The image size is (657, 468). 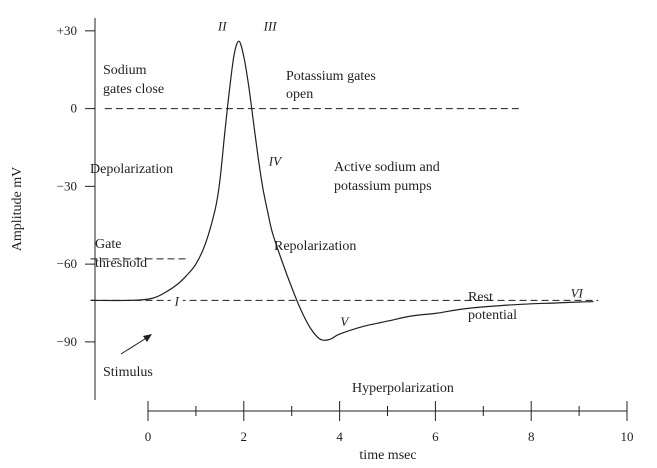 I want to click on annotation-repolarization: Repolarization, so click(x=315, y=246).